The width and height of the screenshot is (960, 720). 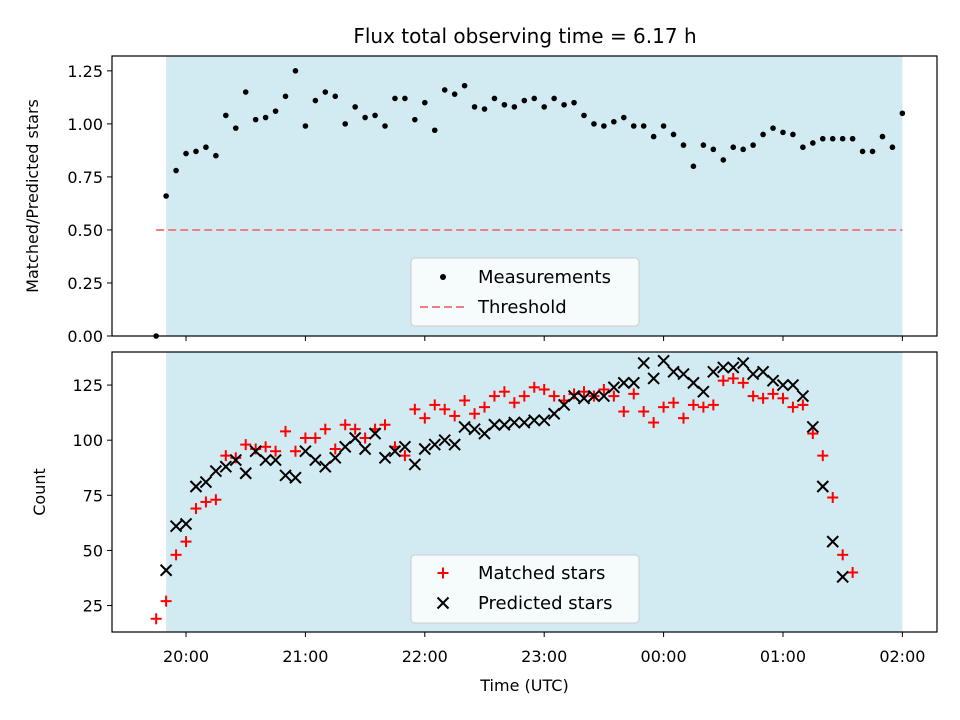 What do you see at coordinates (443, 603) in the screenshot?
I see `legend-cross` at bounding box center [443, 603].